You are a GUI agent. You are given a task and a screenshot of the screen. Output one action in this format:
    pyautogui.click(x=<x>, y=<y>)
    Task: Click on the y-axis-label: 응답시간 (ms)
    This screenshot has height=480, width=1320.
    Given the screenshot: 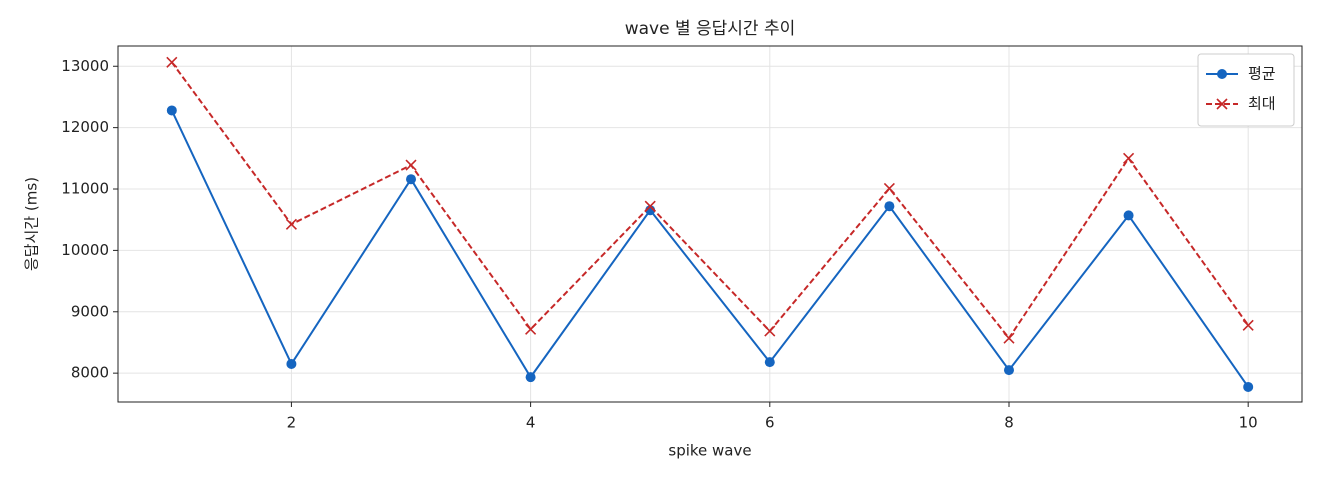 What is the action you would take?
    pyautogui.click(x=32, y=224)
    